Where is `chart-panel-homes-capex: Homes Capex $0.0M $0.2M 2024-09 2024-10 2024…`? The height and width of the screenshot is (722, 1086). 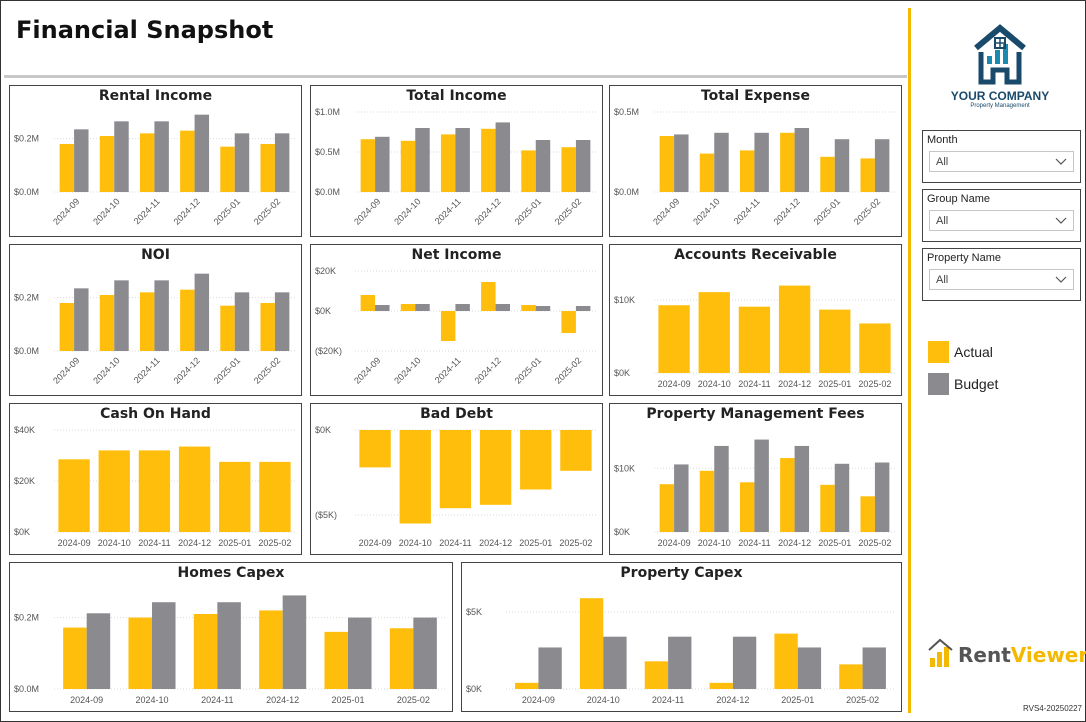 chart-panel-homes-capex: Homes Capex $0.0M $0.2M 2024-09 2024-10 2024… is located at coordinates (231, 637).